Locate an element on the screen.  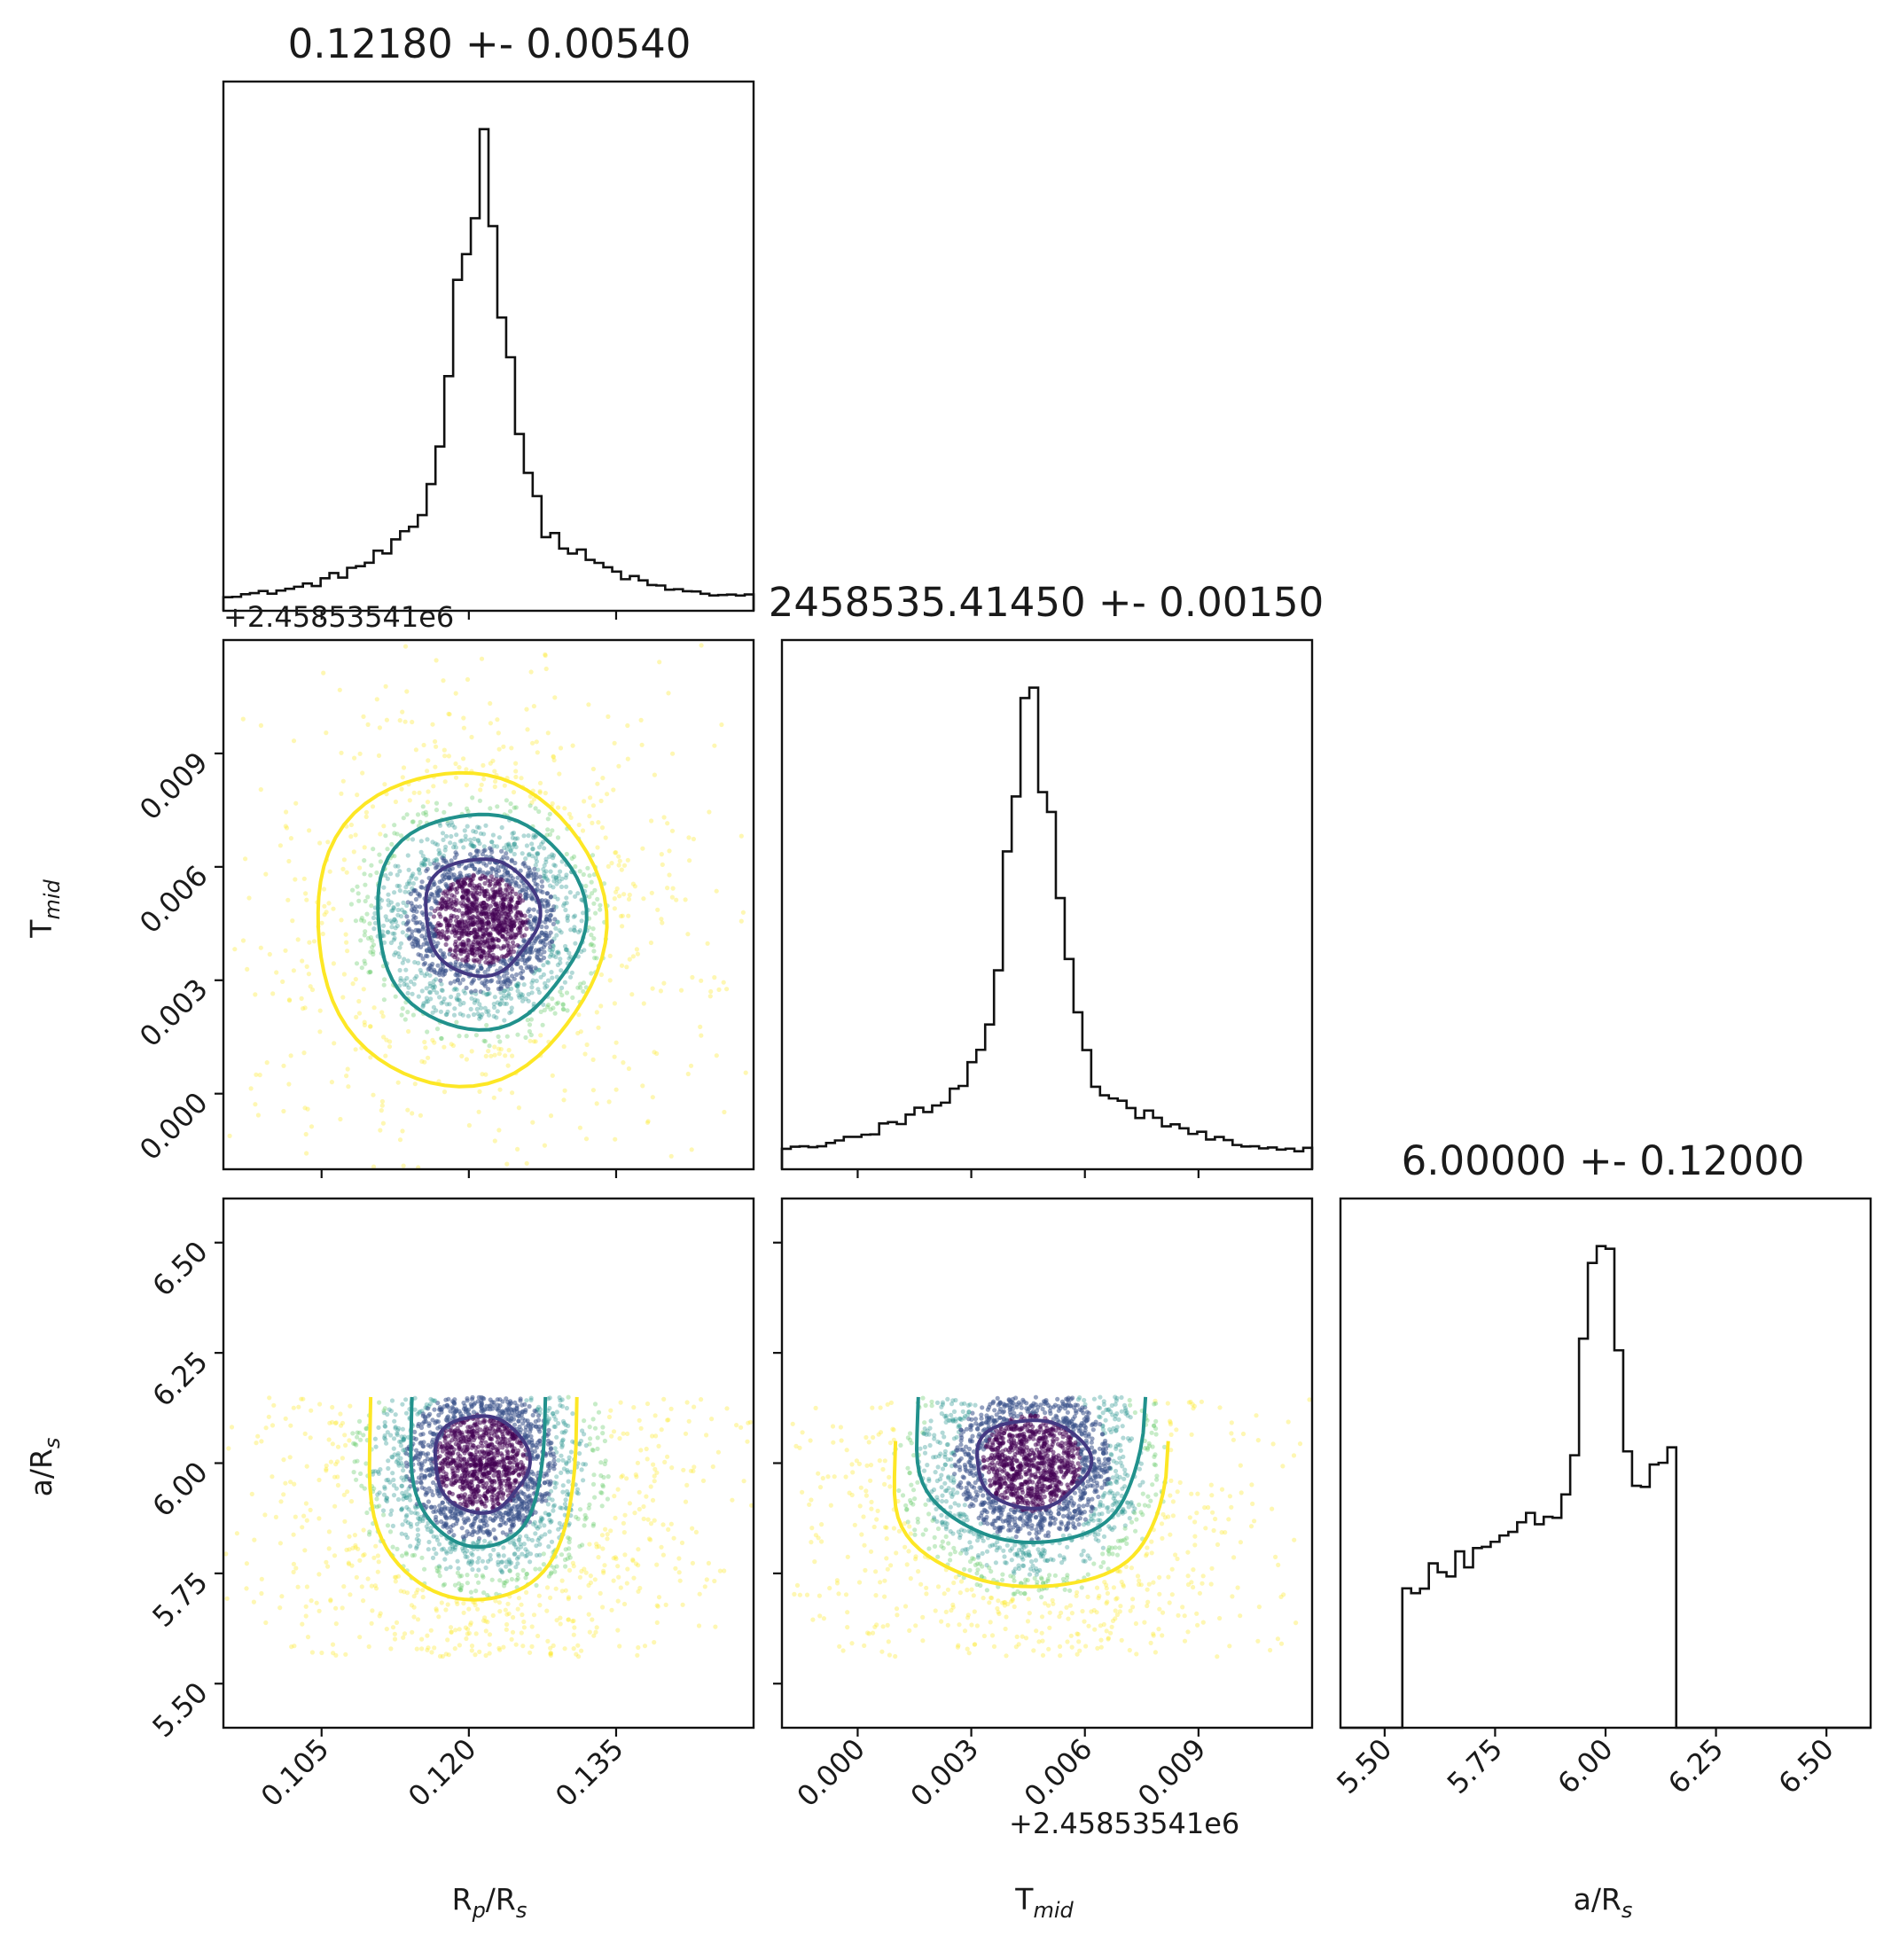
contours-tmid-vs-rp is located at coordinates (462, 929).